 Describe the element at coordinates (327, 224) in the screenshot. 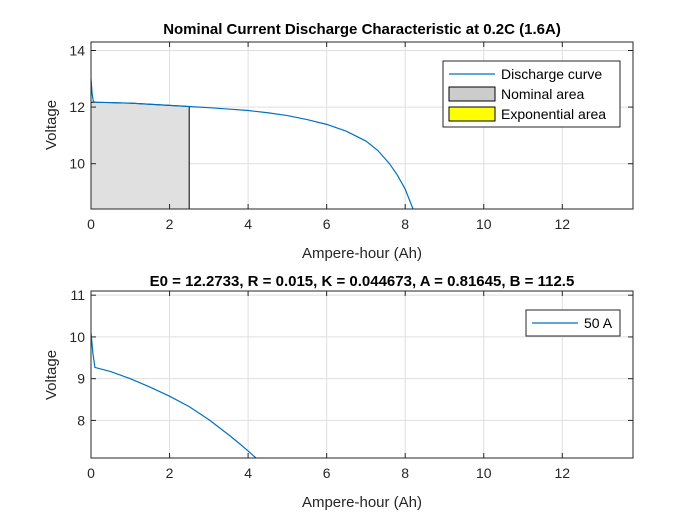

I see `top-x-tick-label: 6` at that location.